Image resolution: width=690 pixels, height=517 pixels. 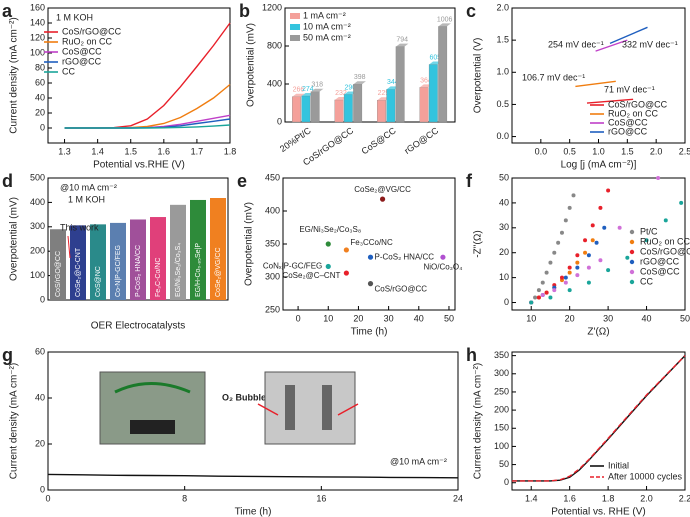 I want to click on y-tick-label: 160, so click(x=37, y=7).